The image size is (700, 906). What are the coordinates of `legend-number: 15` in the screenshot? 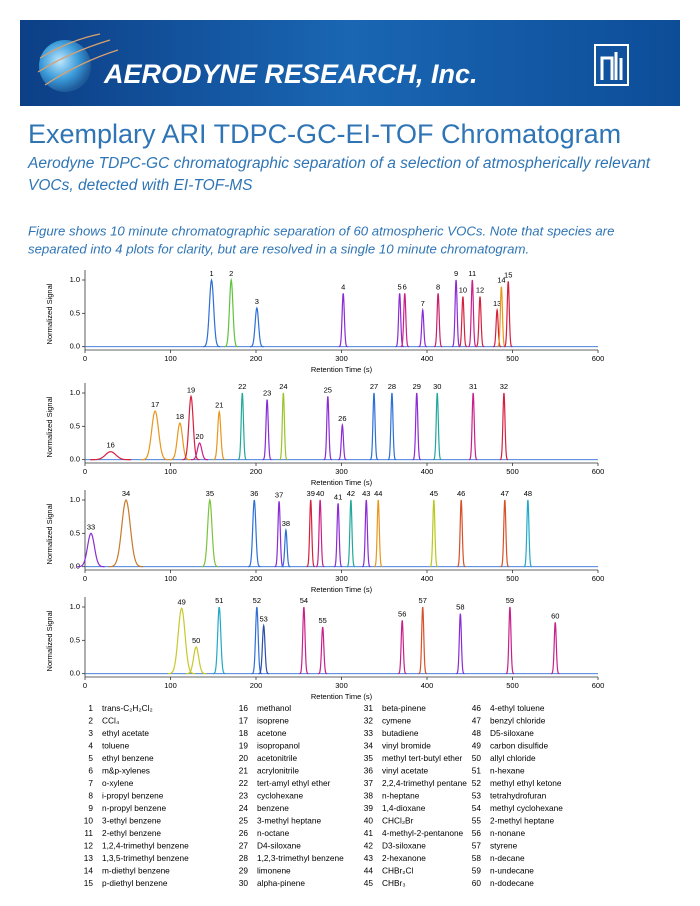 It's located at (89, 883).